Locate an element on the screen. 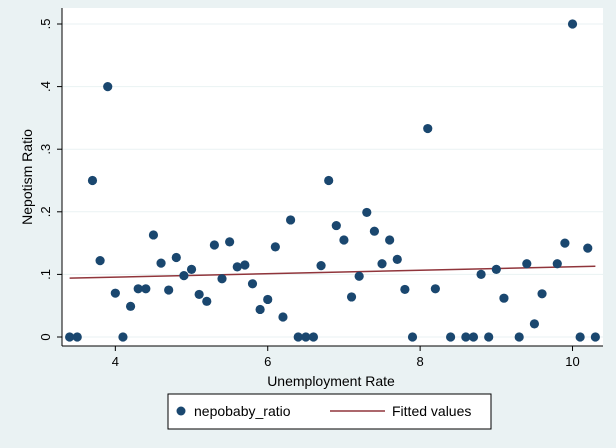 This screenshot has width=616, height=448. y-tick-label: .4 is located at coordinates (45, 86).